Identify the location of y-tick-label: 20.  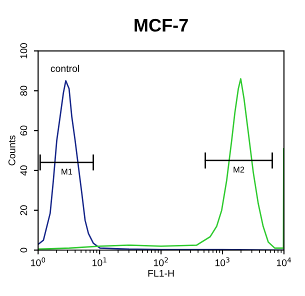
(24, 210).